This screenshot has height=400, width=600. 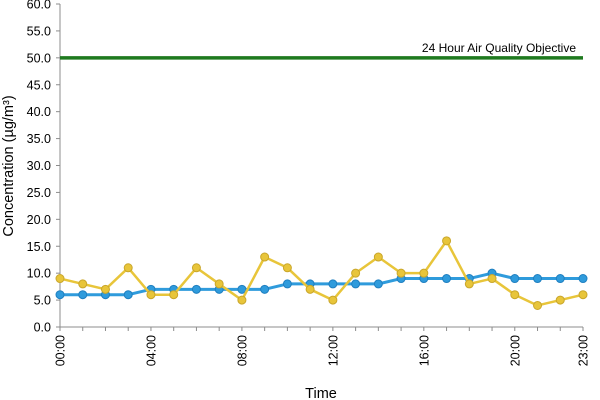 I want to click on objective-label: 24 Hour Air Quality Objective, so click(x=499, y=48).